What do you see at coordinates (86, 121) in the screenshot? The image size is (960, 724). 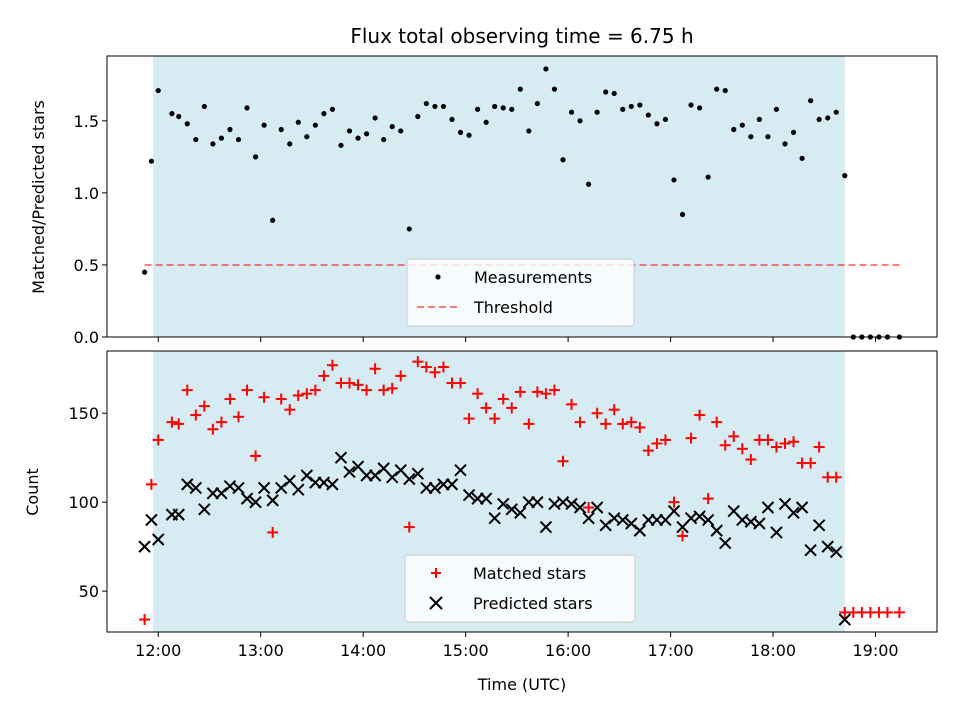 I see `y-tick-label: 1.5` at bounding box center [86, 121].